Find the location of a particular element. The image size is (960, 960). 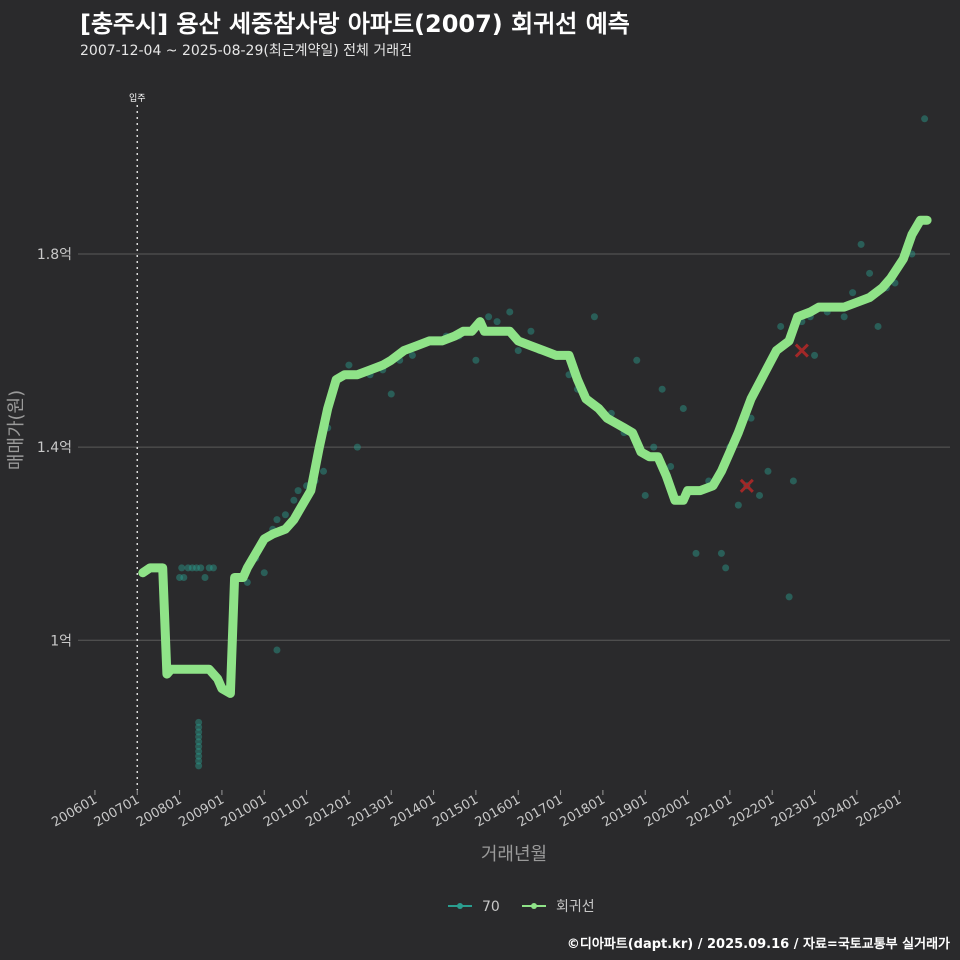

x-tick-label: 202501 is located at coordinates (879, 811).